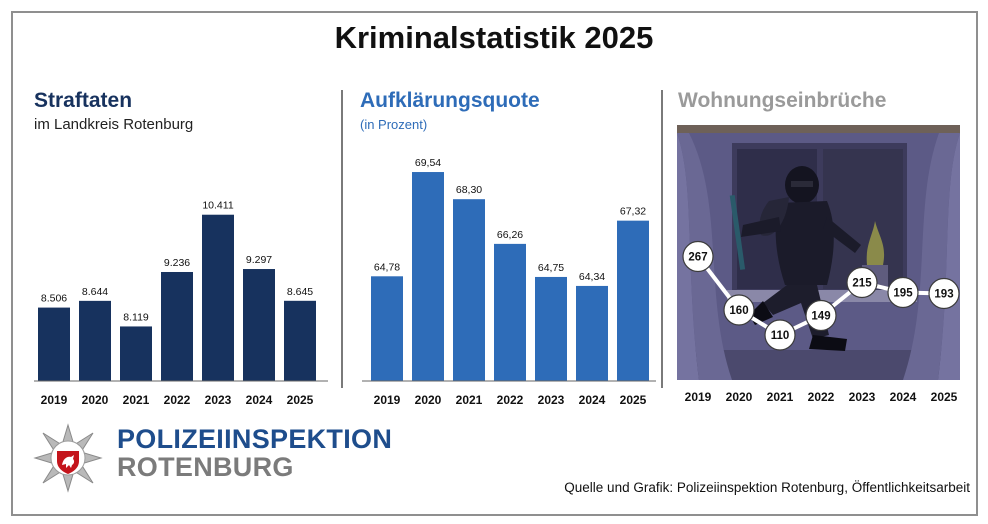 This screenshot has width=988, height=524. I want to click on data-point-2024, so click(903, 292).